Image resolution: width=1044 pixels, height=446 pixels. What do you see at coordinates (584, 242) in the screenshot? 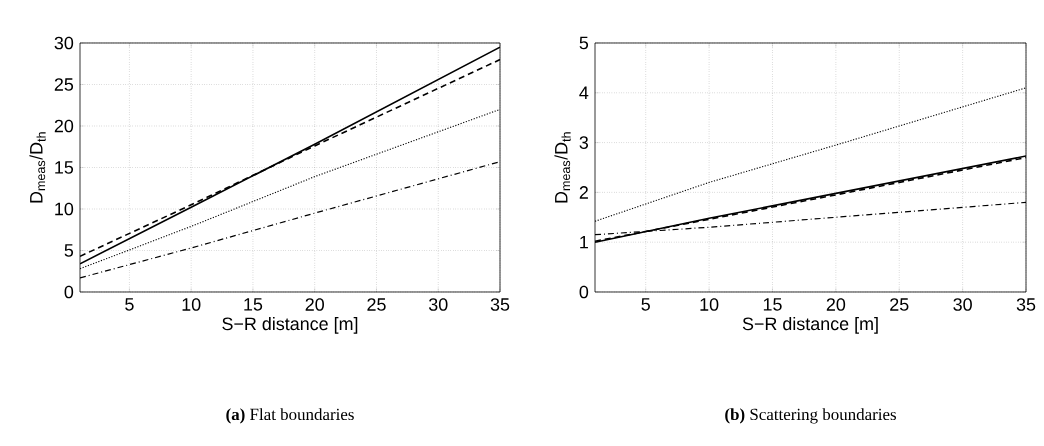
I see `y-tick-label: 1` at bounding box center [584, 242].